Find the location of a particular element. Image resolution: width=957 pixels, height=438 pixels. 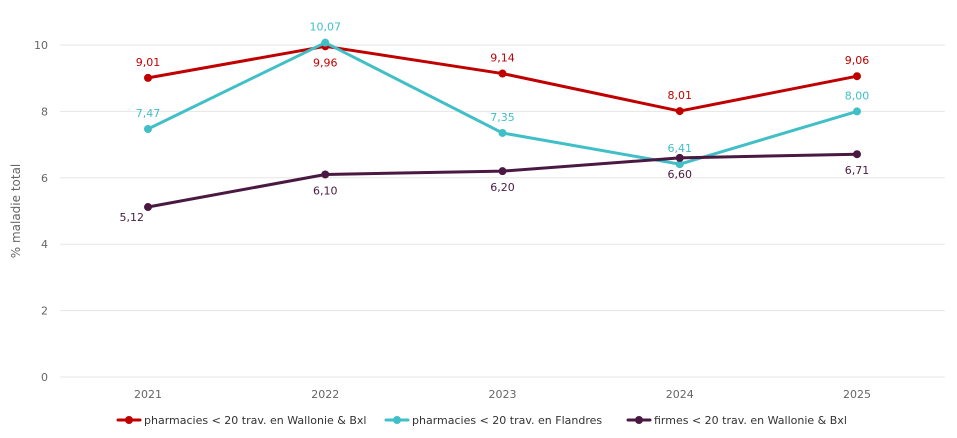

data-label: 9,96 is located at coordinates (325, 62).